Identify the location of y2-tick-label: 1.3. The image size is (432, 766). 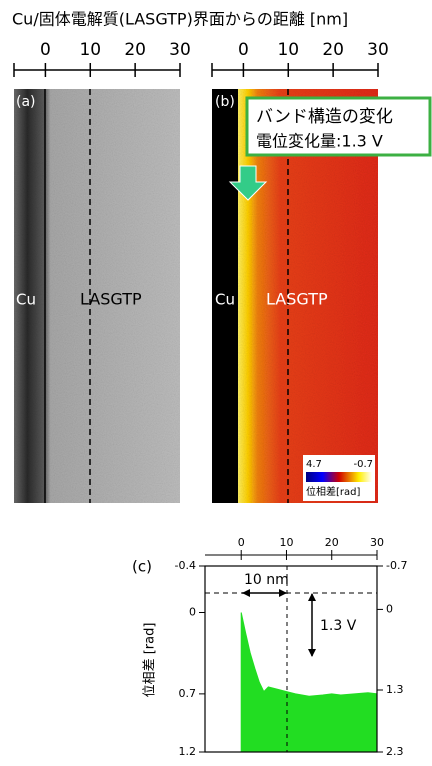
(395, 689).